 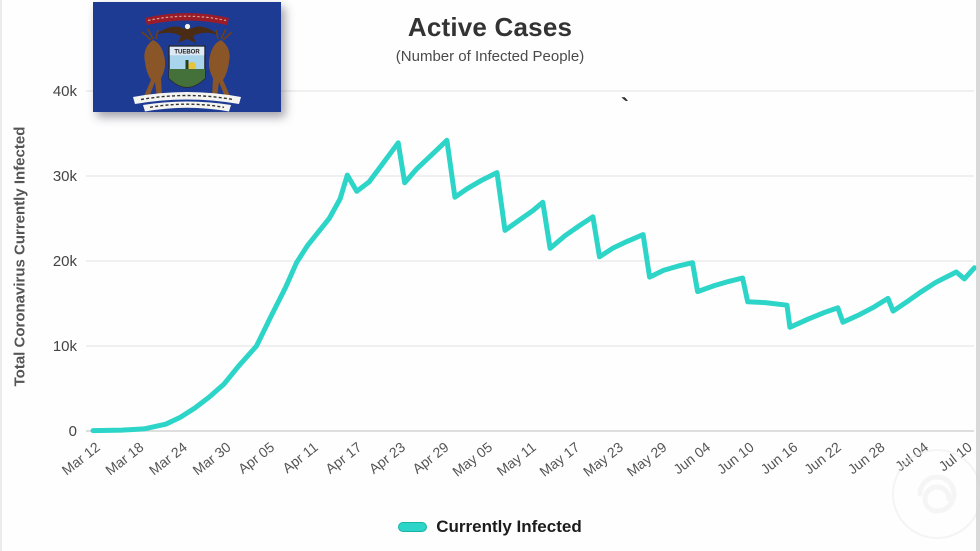 What do you see at coordinates (559, 459) in the screenshot?
I see `x-tick-label: May 17` at bounding box center [559, 459].